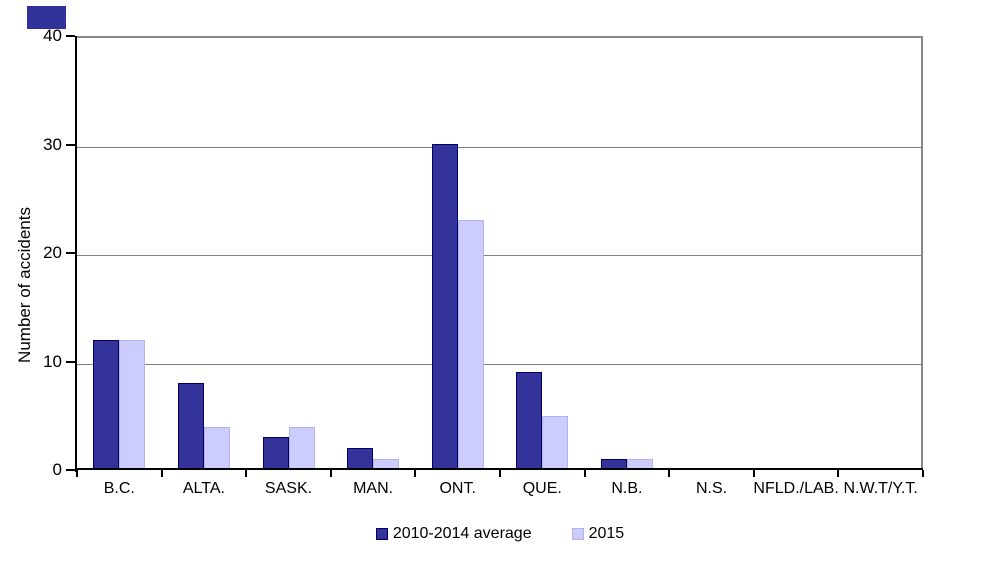 The height and width of the screenshot is (562, 1000). What do you see at coordinates (52, 144) in the screenshot?
I see `y-tick-label-30: 30` at bounding box center [52, 144].